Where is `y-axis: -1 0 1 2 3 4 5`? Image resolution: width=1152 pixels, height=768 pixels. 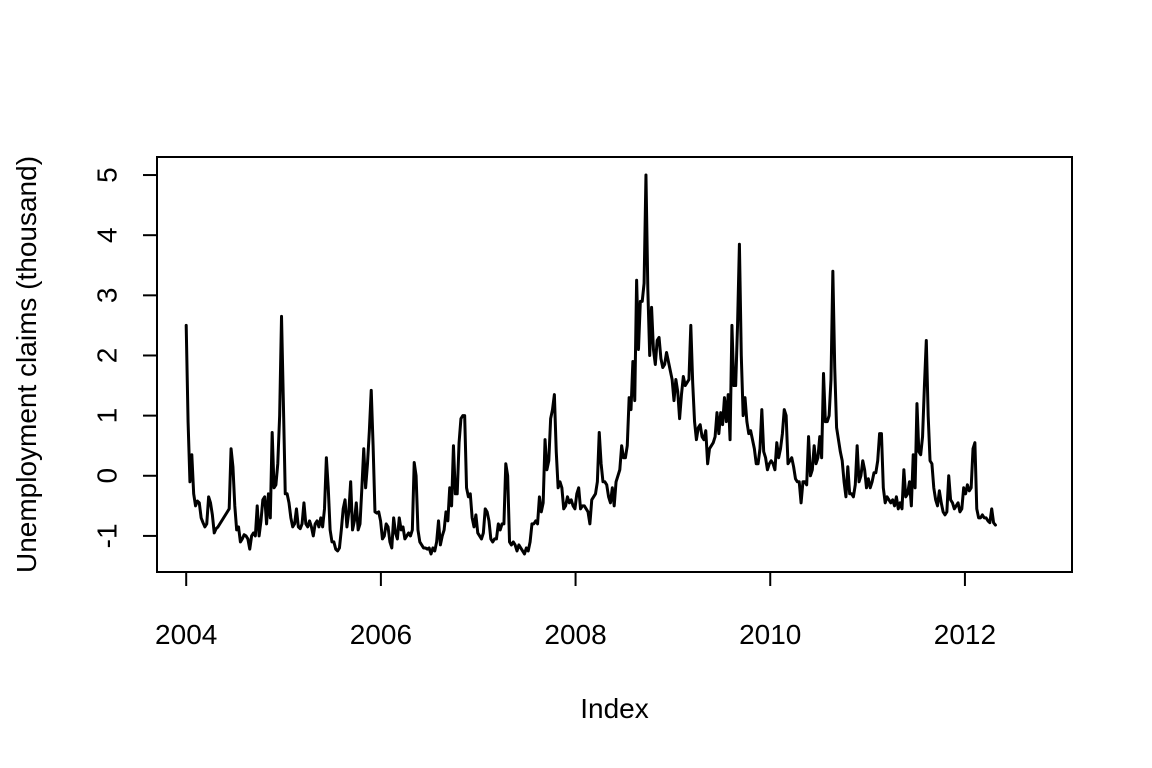
y-axis: -1 0 1 2 3 4 5 is located at coordinates (124, 357).